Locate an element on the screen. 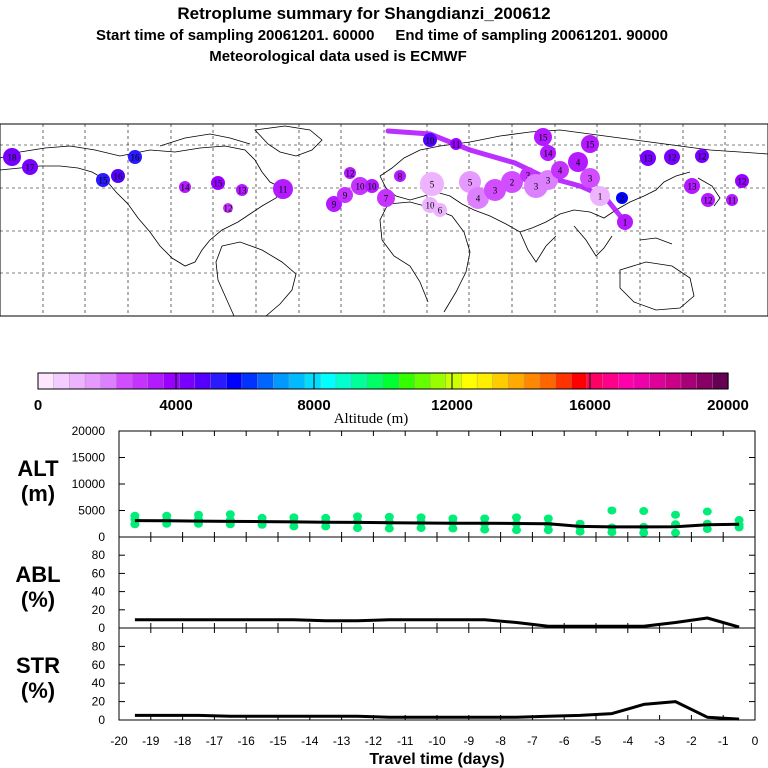  retroplume-cluster: 3 is located at coordinates (590, 178).